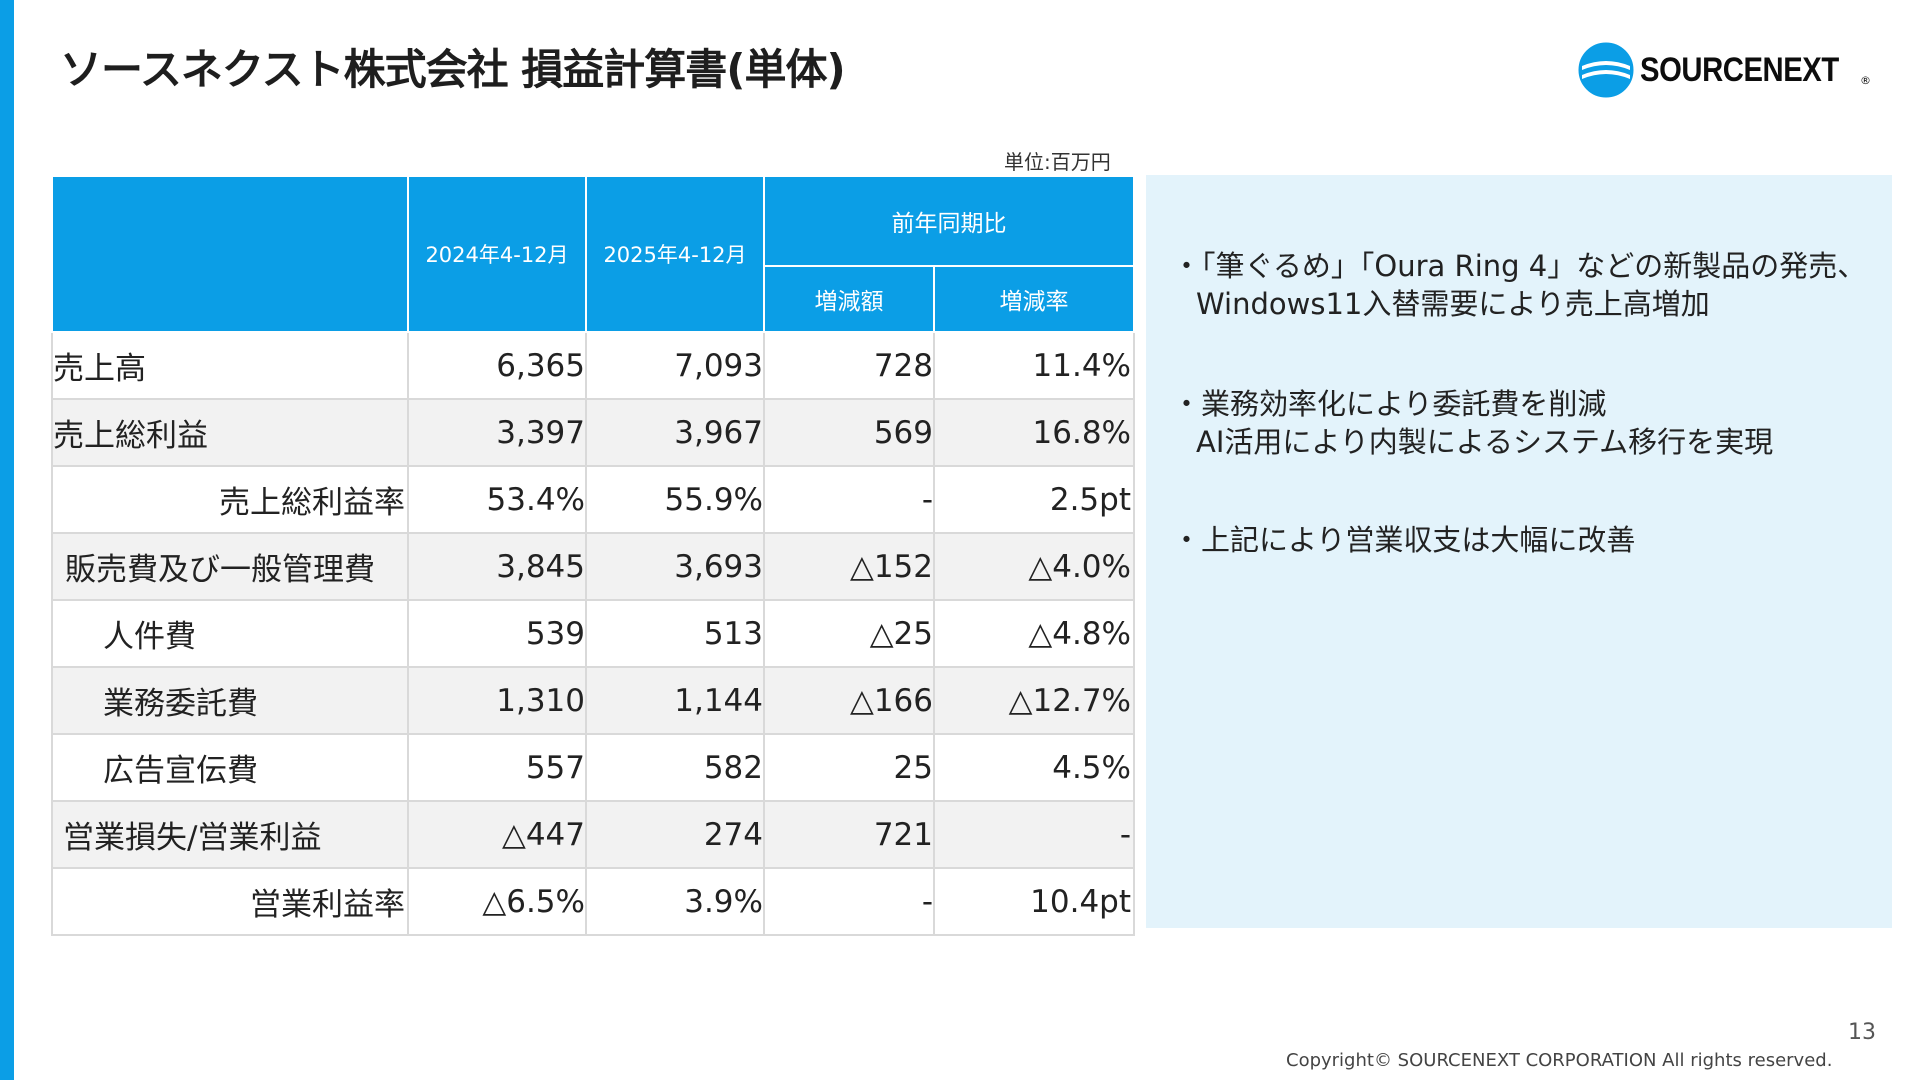  What do you see at coordinates (230, 633) in the screenshot?
I see `row-label: 人件費` at bounding box center [230, 633].